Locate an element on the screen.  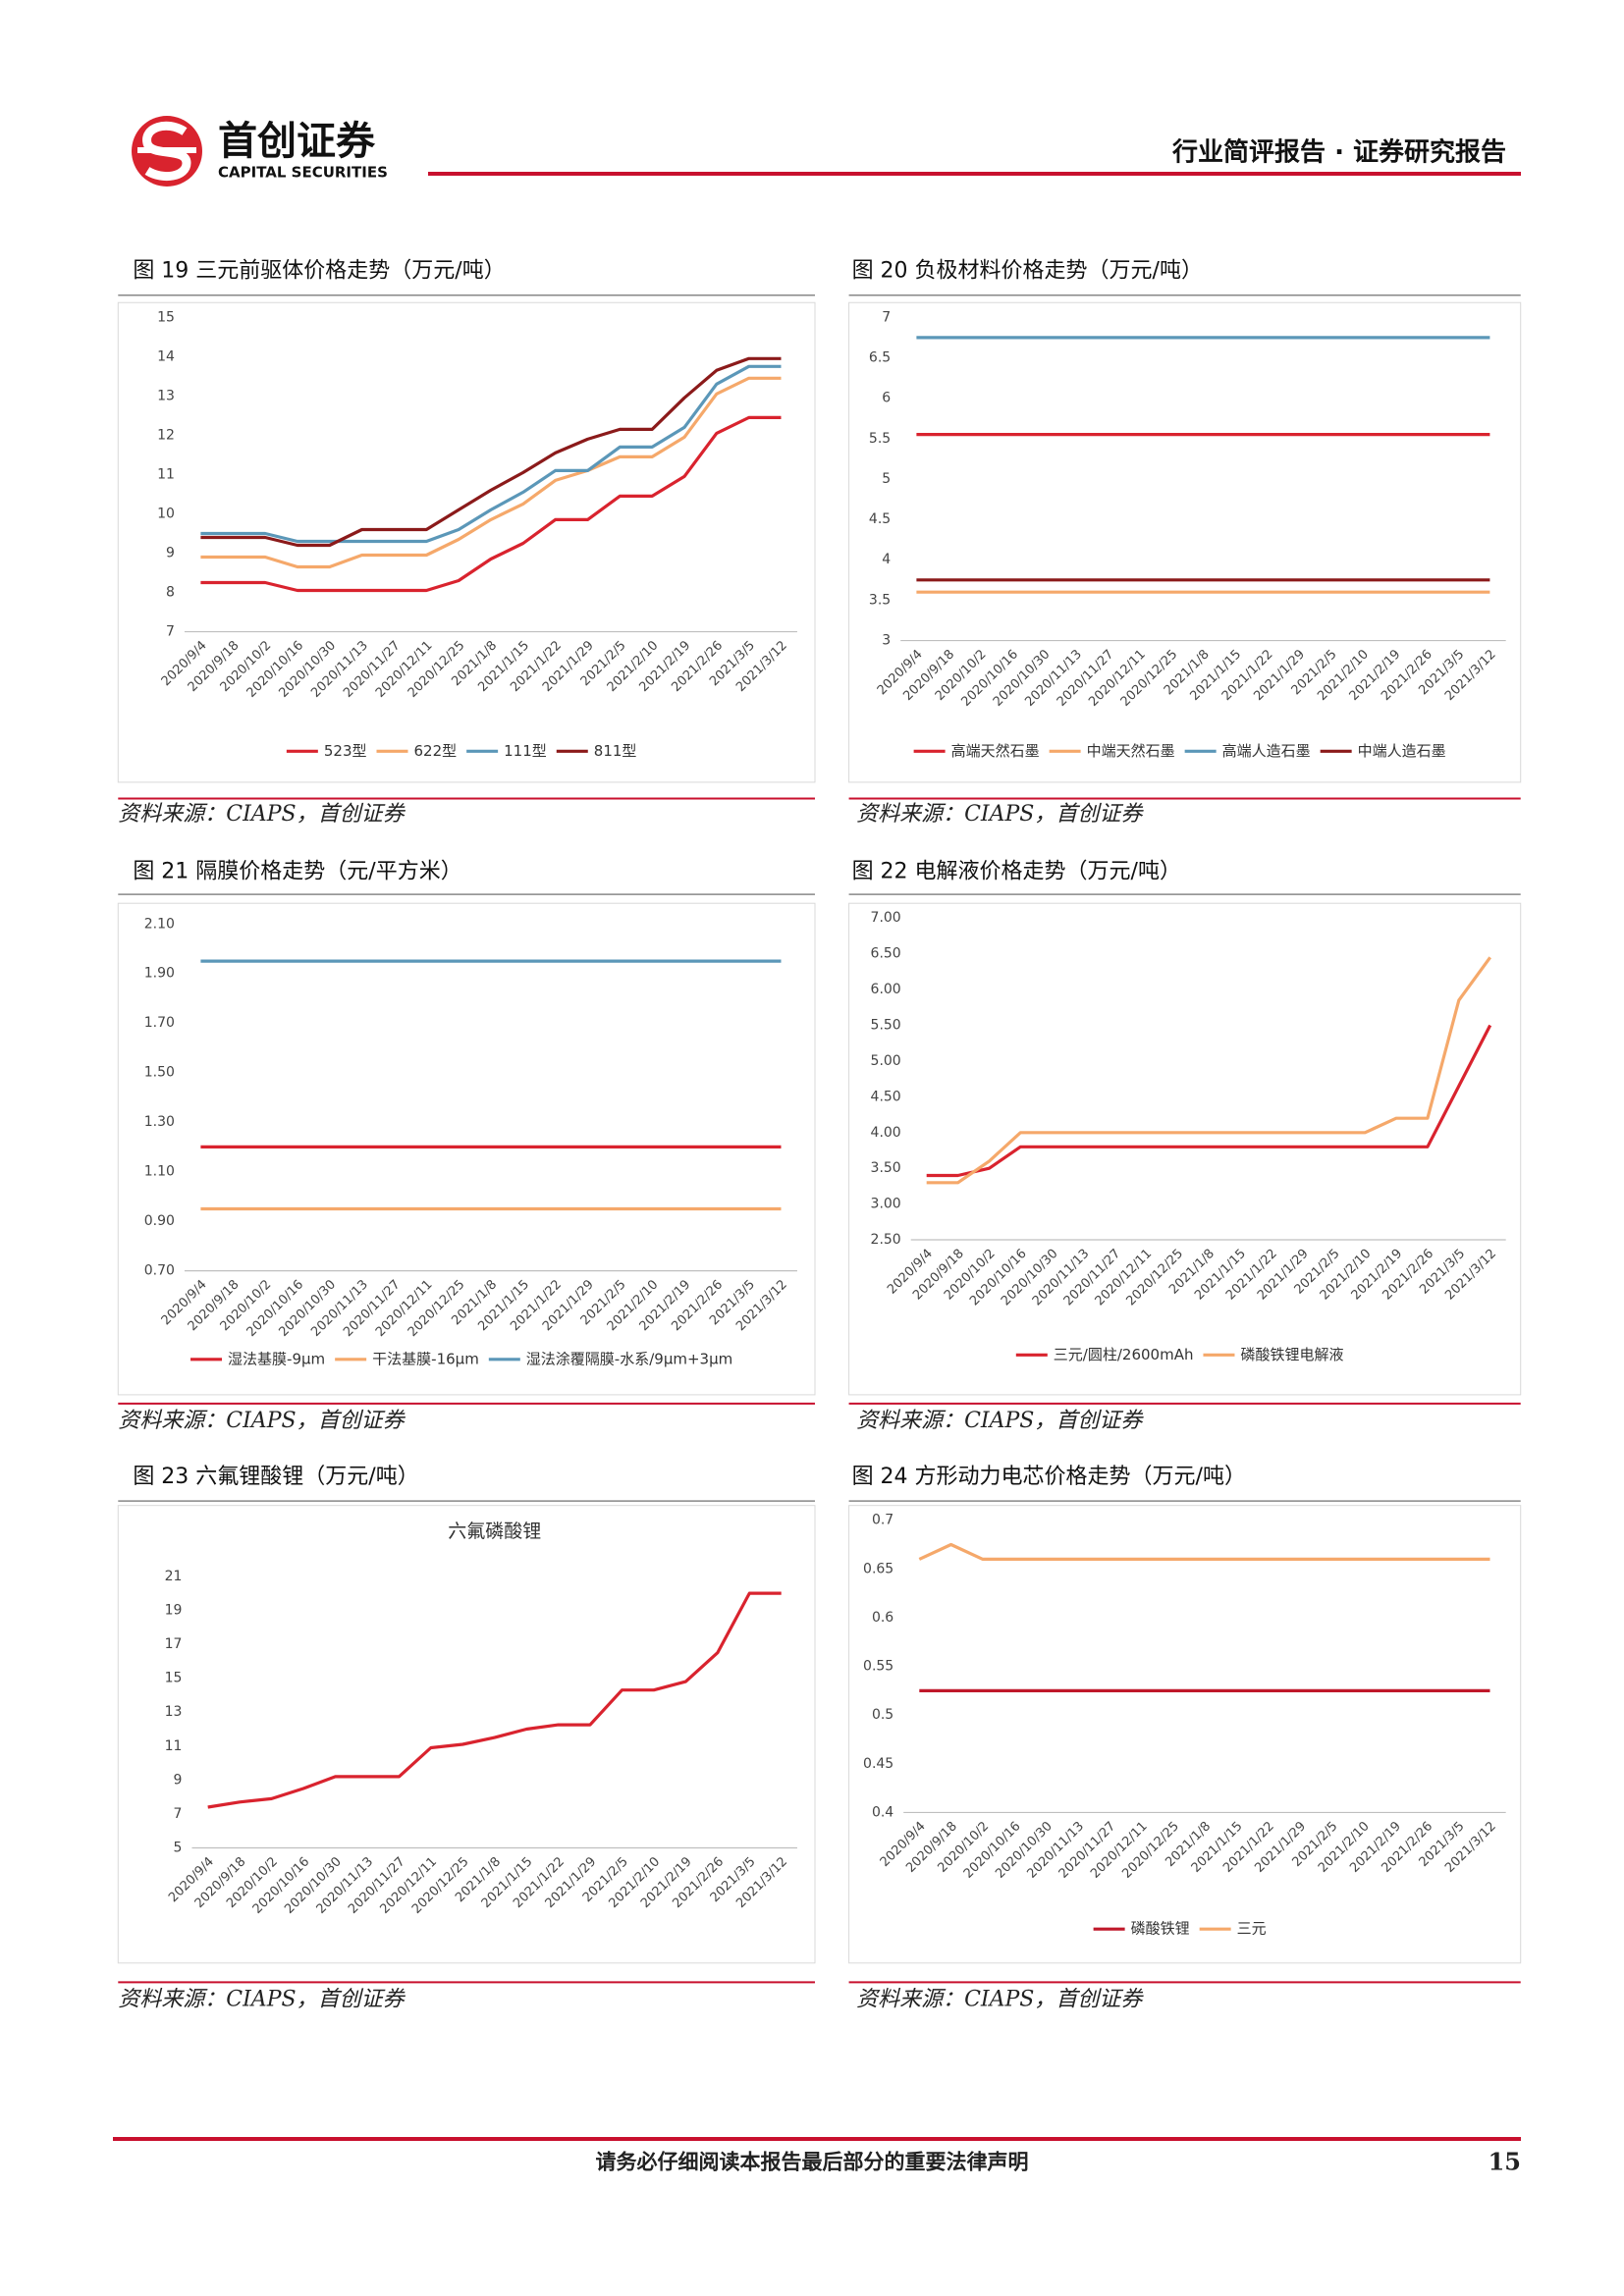
y-tick-label: 4.5 is located at coordinates (880, 519).